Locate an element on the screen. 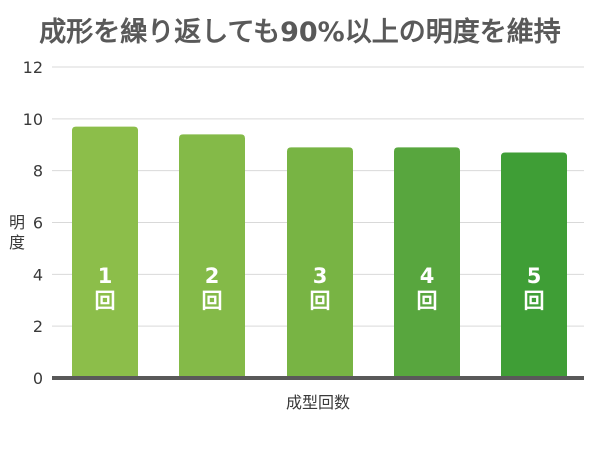 The image size is (600, 451). y-axis-title: 明度 is located at coordinates (17, 232).